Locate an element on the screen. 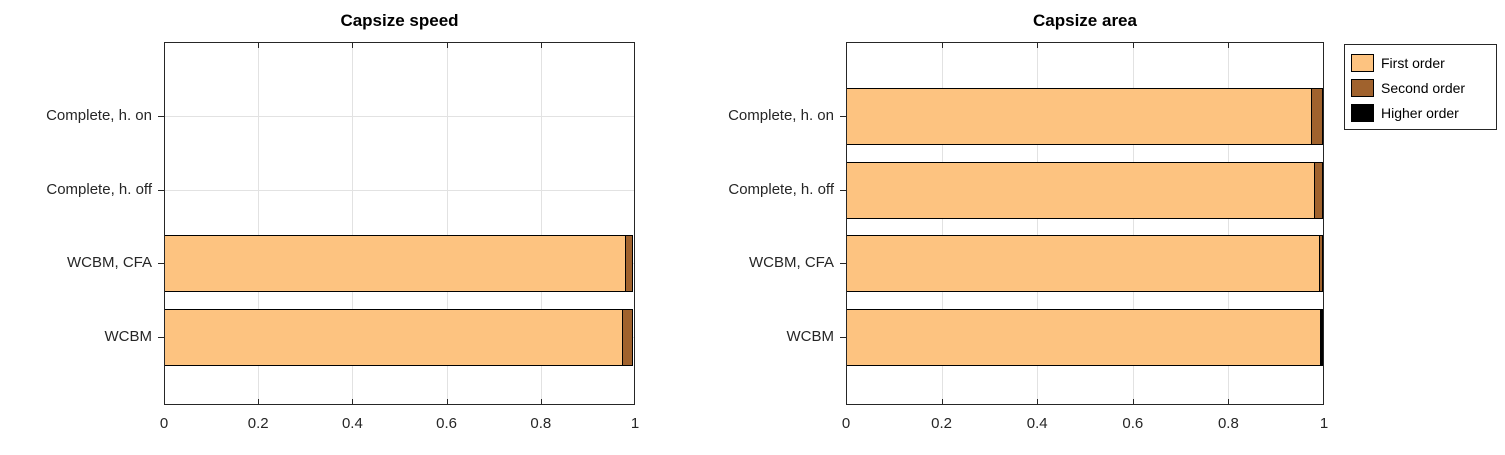 This screenshot has height=455, width=1505. legend-label: Higher order is located at coordinates (1420, 112).